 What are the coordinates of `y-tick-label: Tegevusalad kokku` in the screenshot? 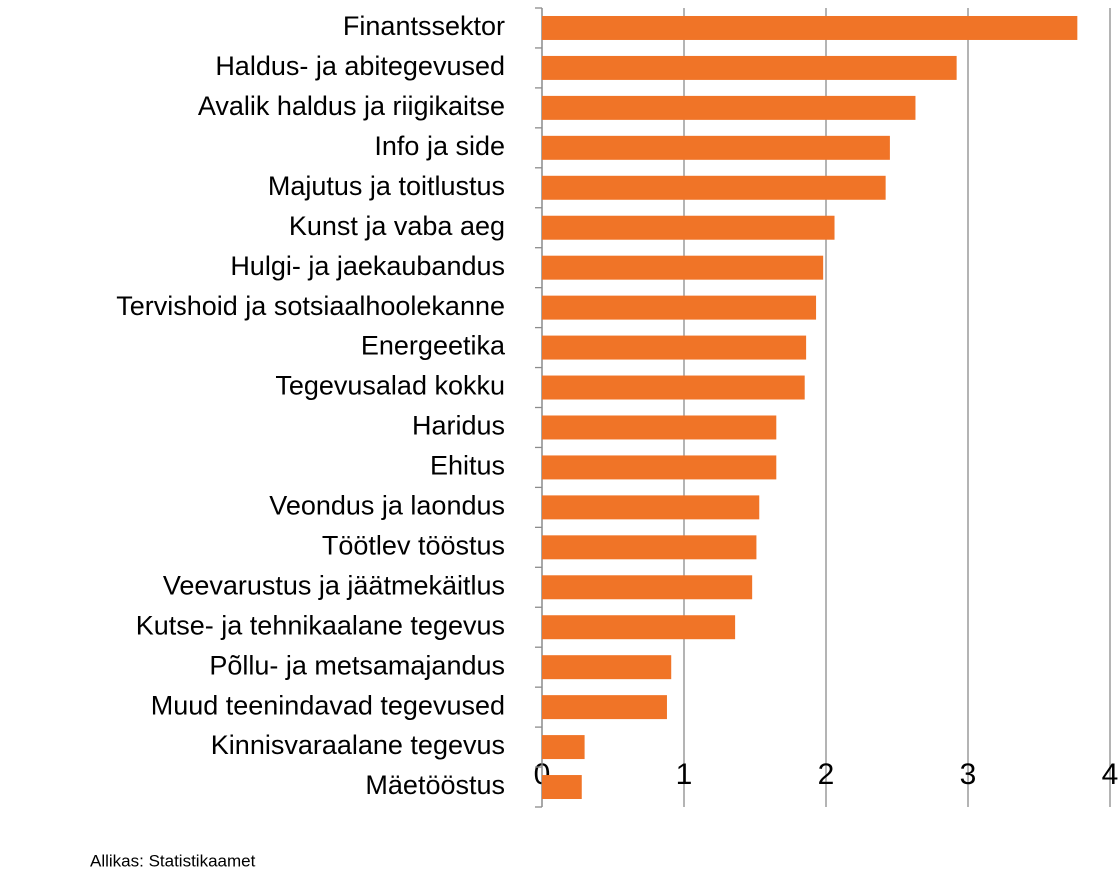 It's located at (390, 386).